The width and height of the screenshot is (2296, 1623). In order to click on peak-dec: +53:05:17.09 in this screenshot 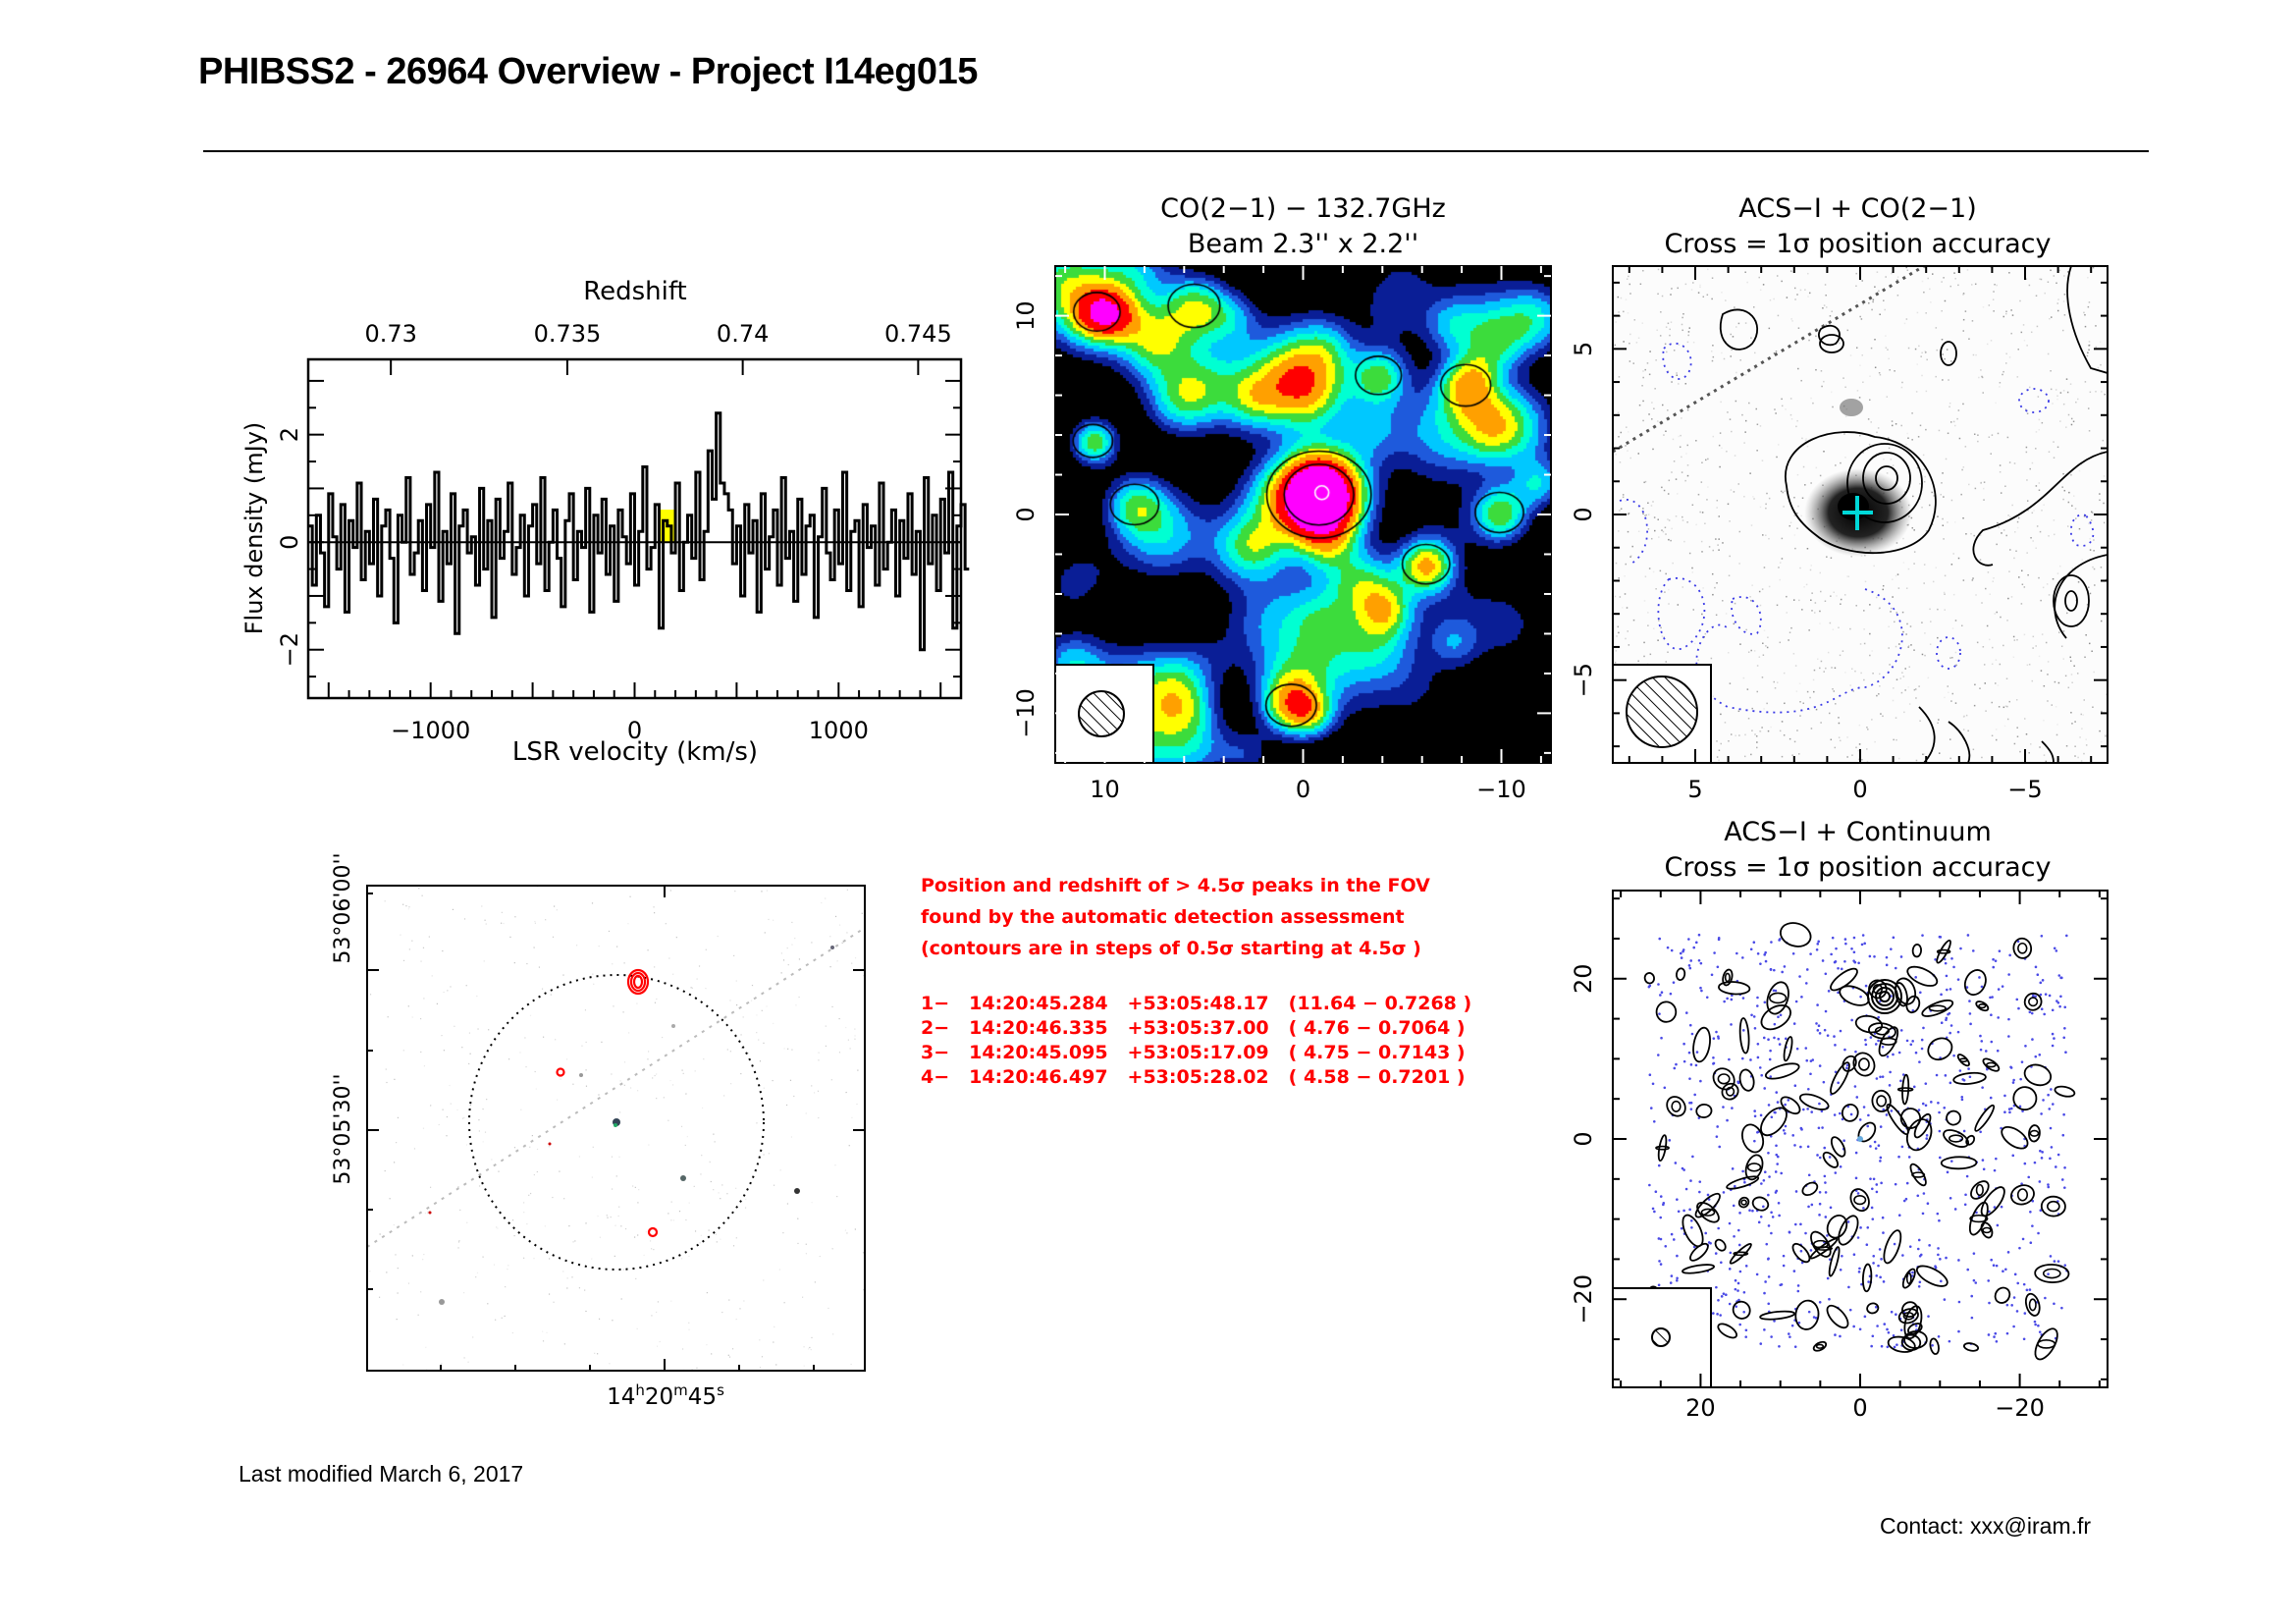, I will do `click(1198, 1052)`.